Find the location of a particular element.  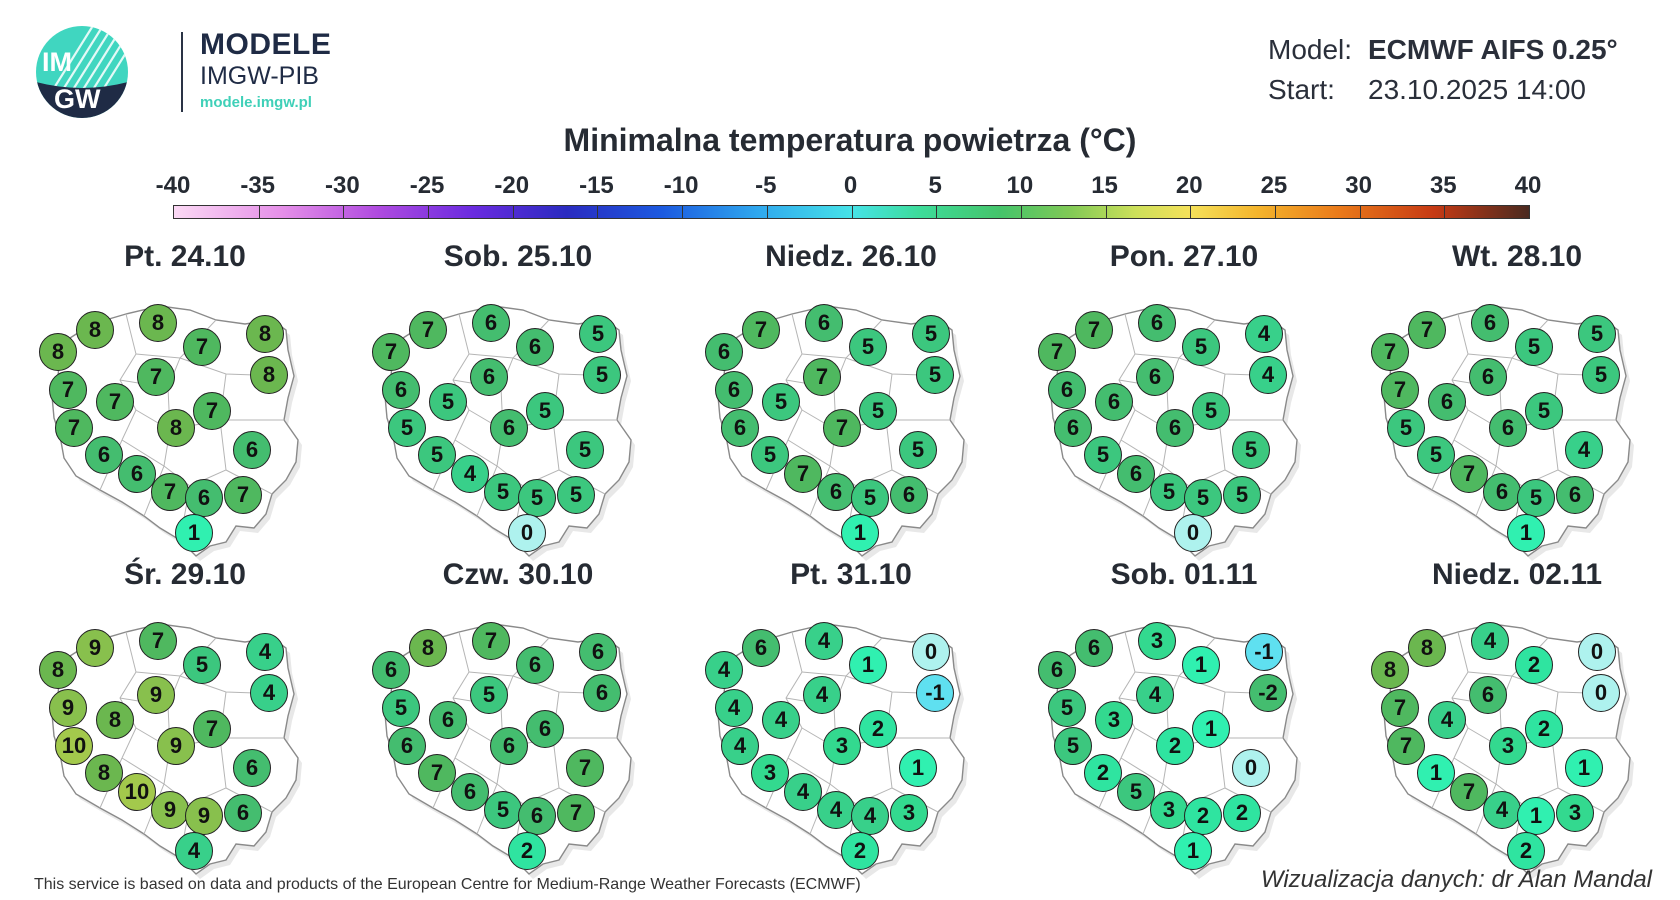

legend-tick-label: -15 is located at coordinates (596, 186).